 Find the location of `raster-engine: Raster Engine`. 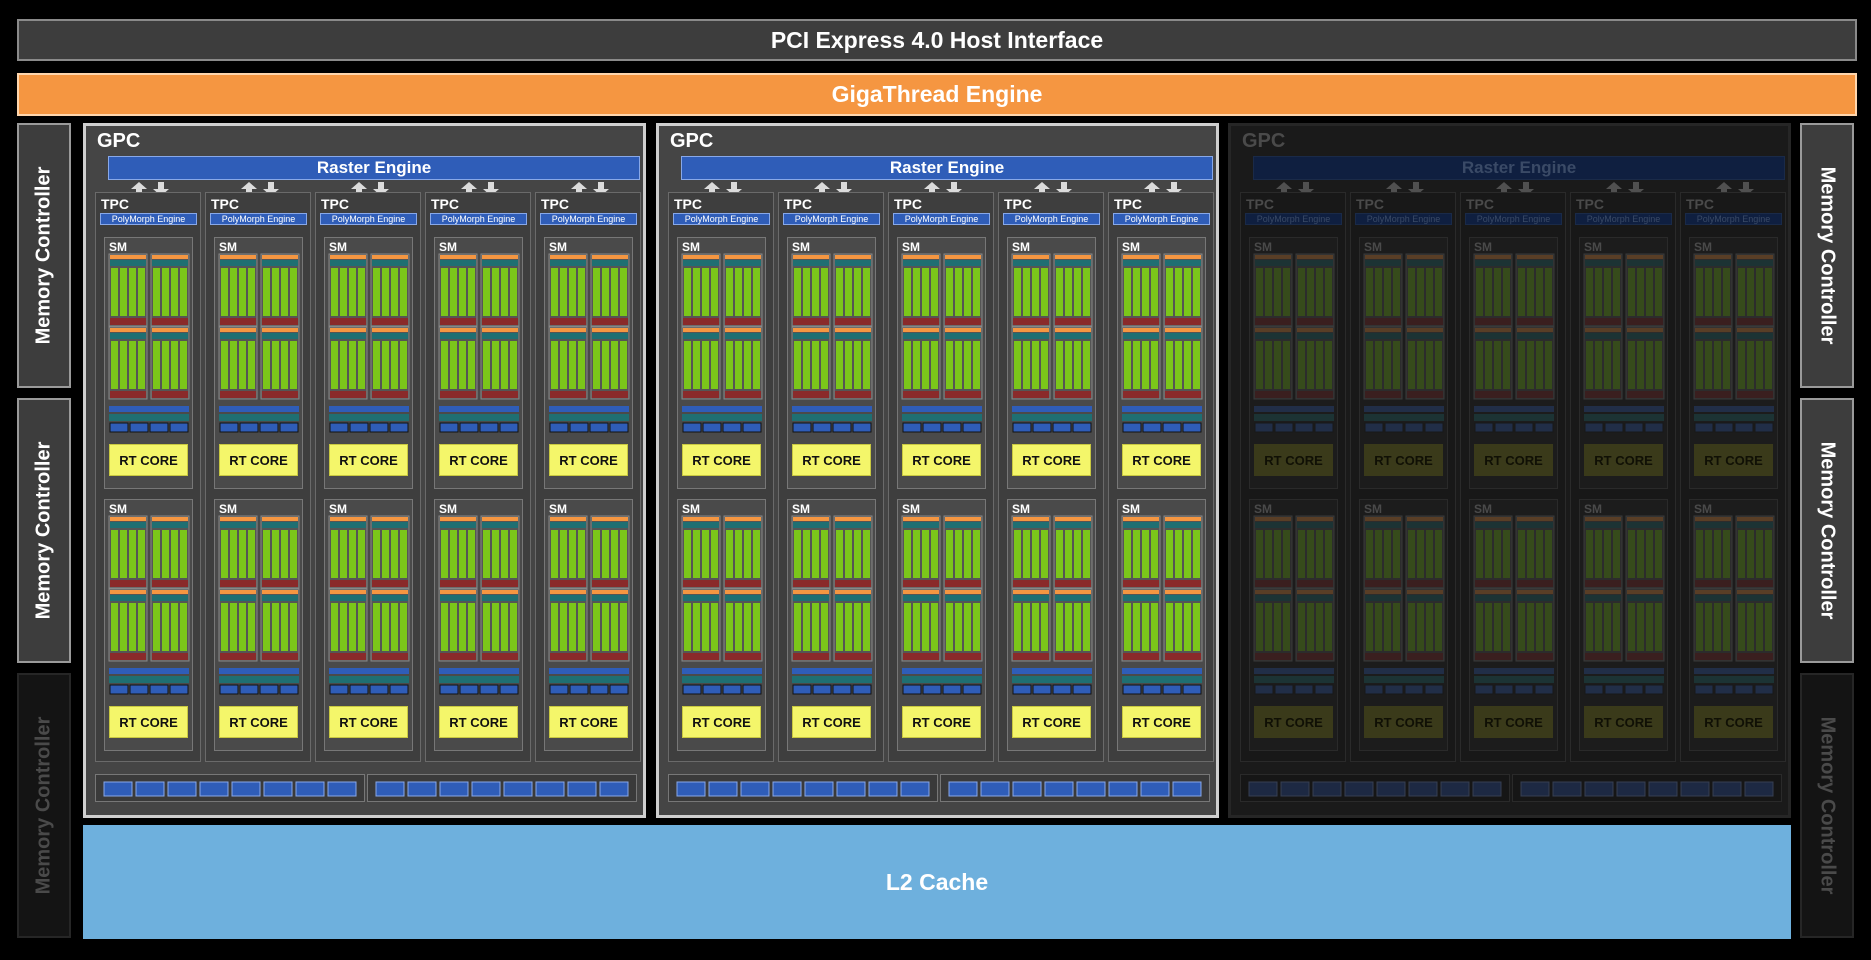

raster-engine: Raster Engine is located at coordinates (1519, 168).